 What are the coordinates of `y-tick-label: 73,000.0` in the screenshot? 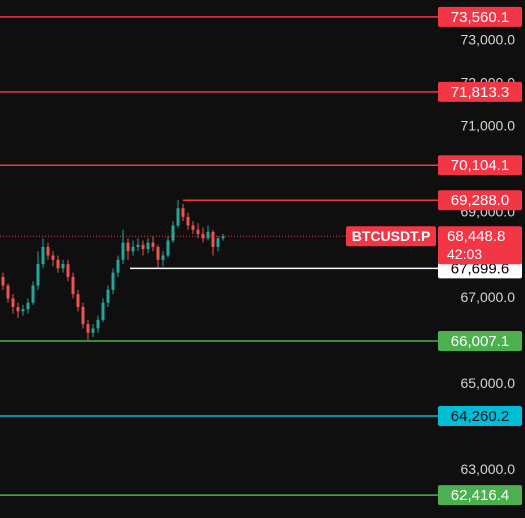 It's located at (488, 40).